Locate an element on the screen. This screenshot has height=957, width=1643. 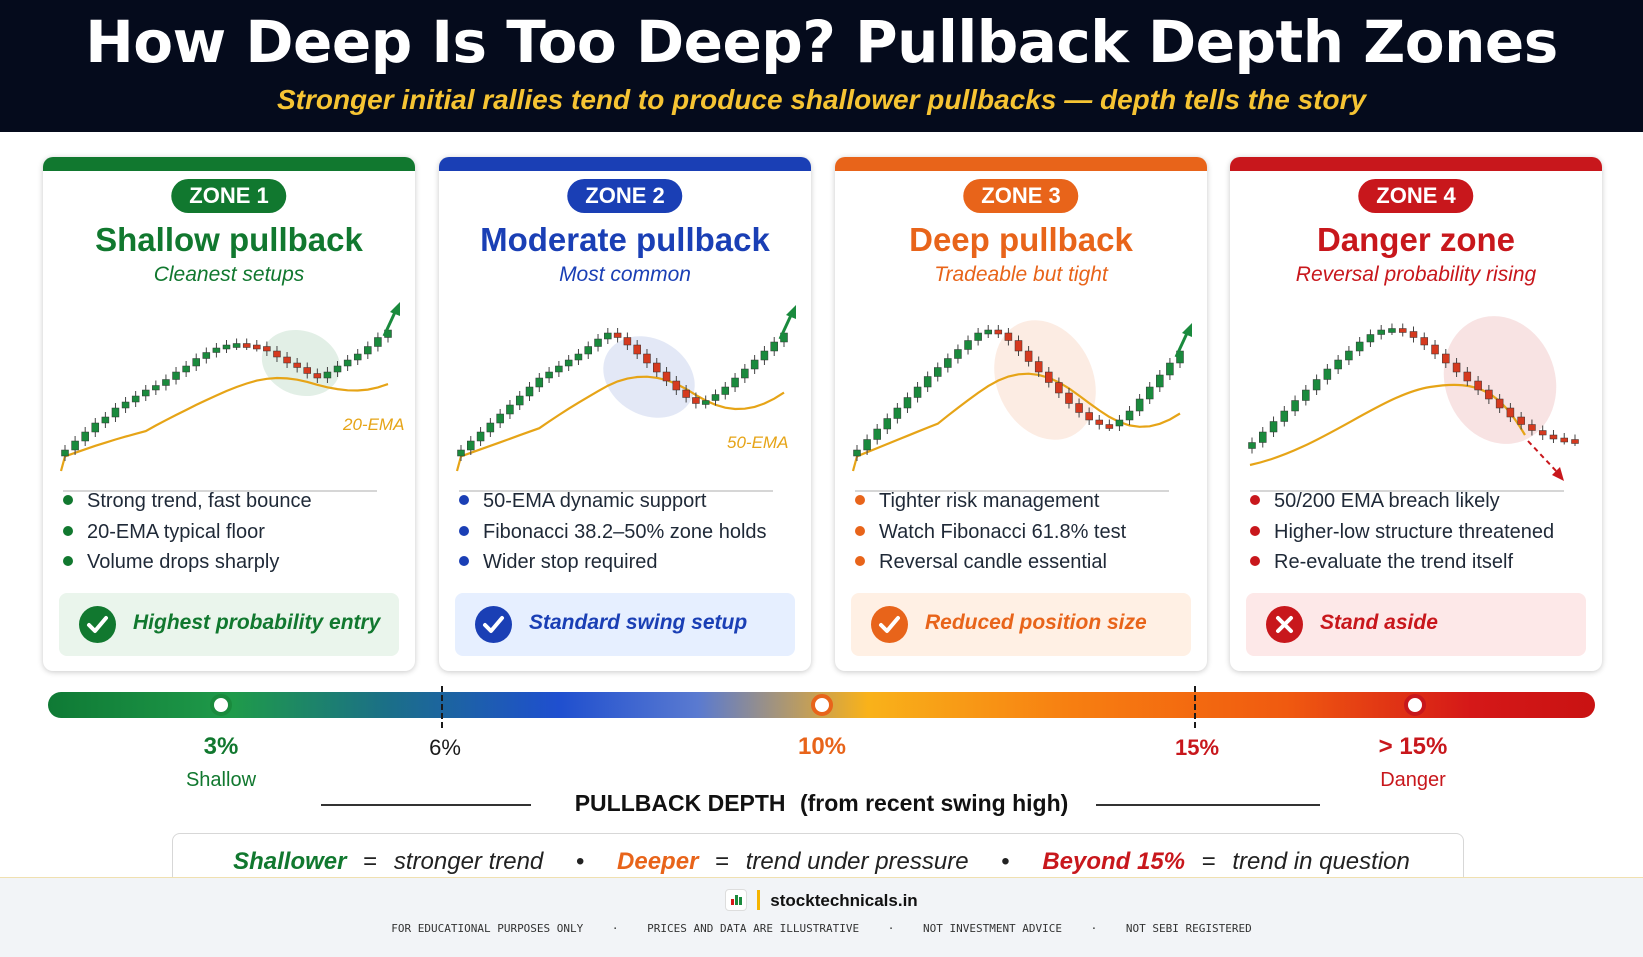
verdict-text: Highest probability entry is located at coordinates (257, 622).